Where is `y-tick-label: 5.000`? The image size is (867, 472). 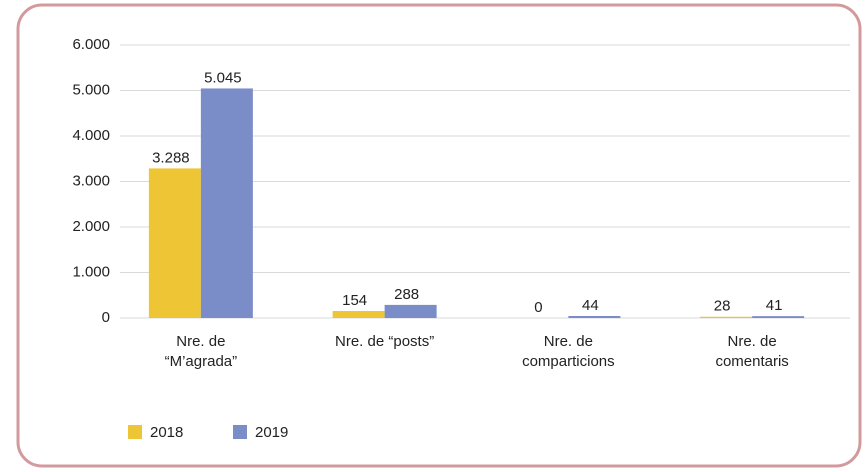
y-tick-label: 5.000 is located at coordinates (91, 89).